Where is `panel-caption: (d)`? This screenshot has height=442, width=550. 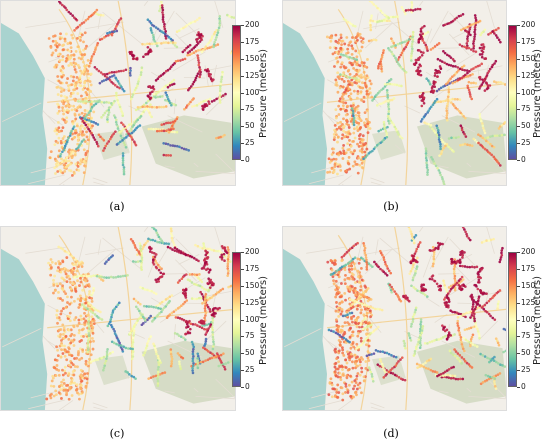 panel-caption: (d) is located at coordinates (391, 433).